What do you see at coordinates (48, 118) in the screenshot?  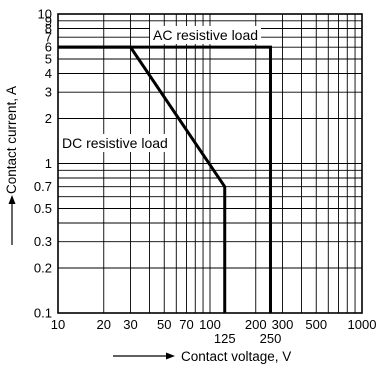 I see `y-tick-label: 2` at bounding box center [48, 118].